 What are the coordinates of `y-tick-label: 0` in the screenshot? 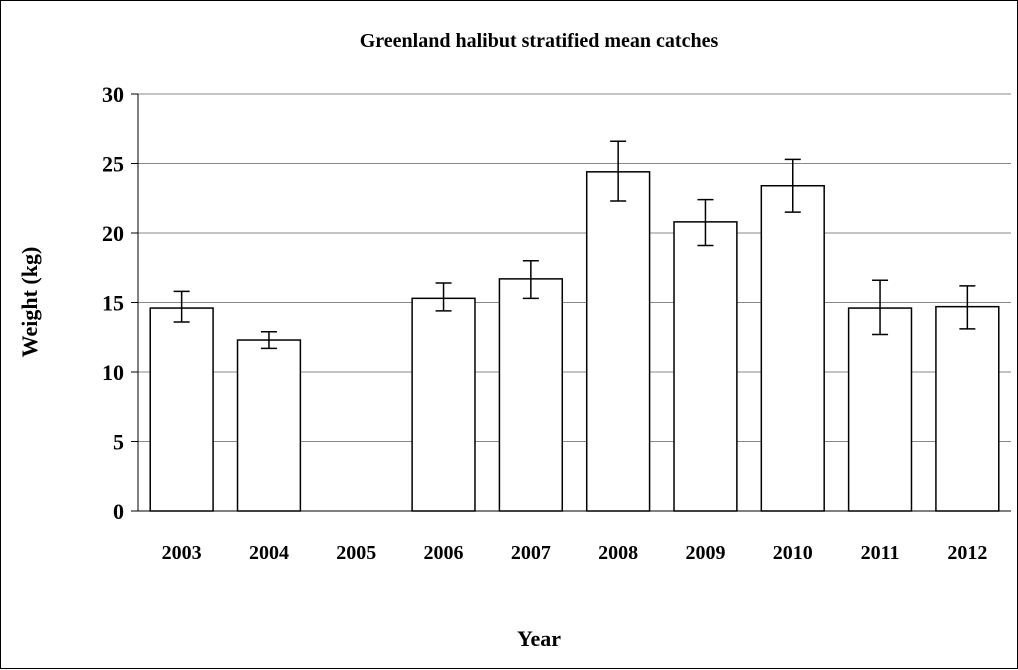 It's located at (118, 511).